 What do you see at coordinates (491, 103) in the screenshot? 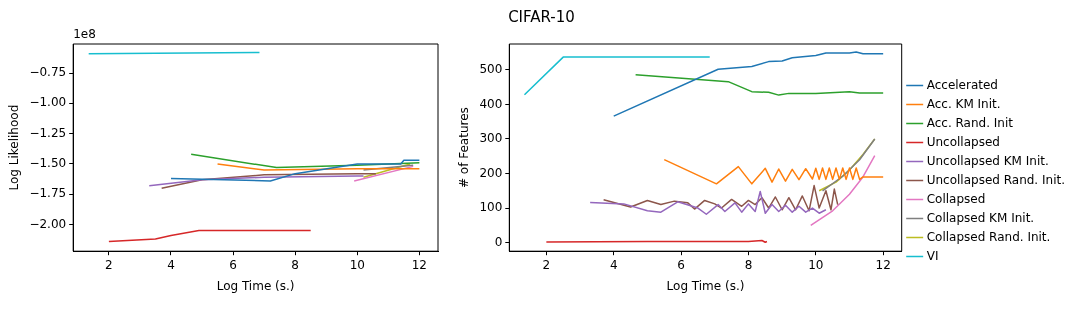
I see `y-tick-label: 400` at bounding box center [491, 103].